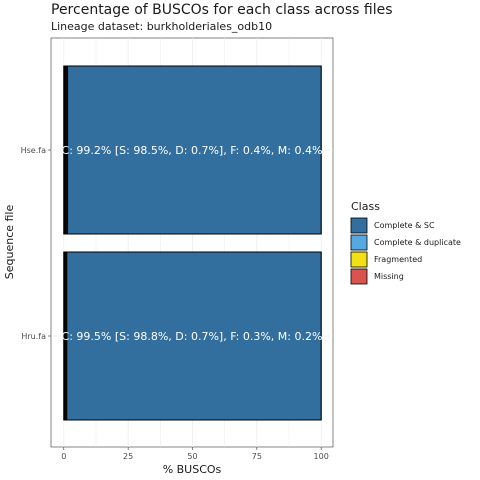 The image size is (480, 480). Describe the element at coordinates (398, 259) in the screenshot. I see `legend-label: Fragmented` at that location.